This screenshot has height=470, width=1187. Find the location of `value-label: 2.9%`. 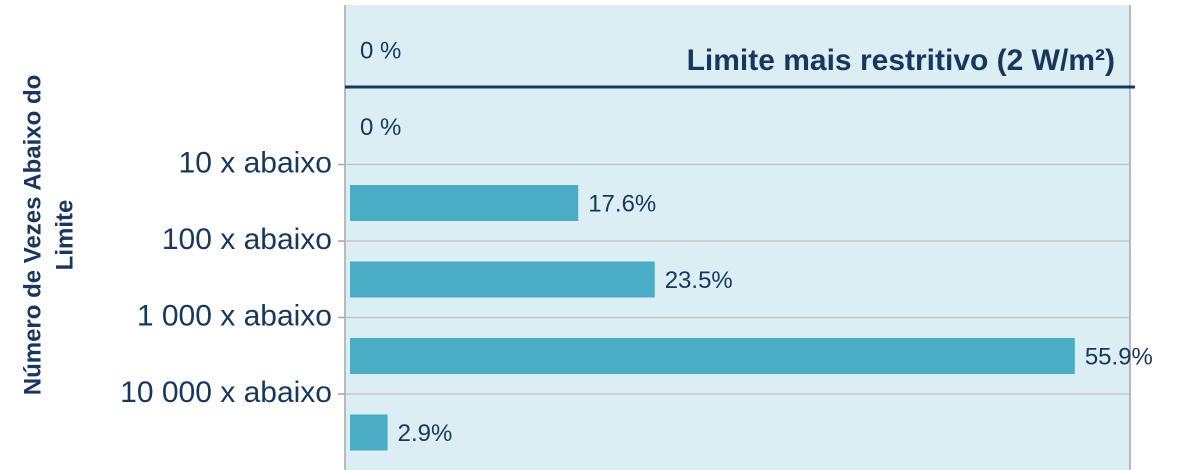

value-label: 2.9% is located at coordinates (425, 433).